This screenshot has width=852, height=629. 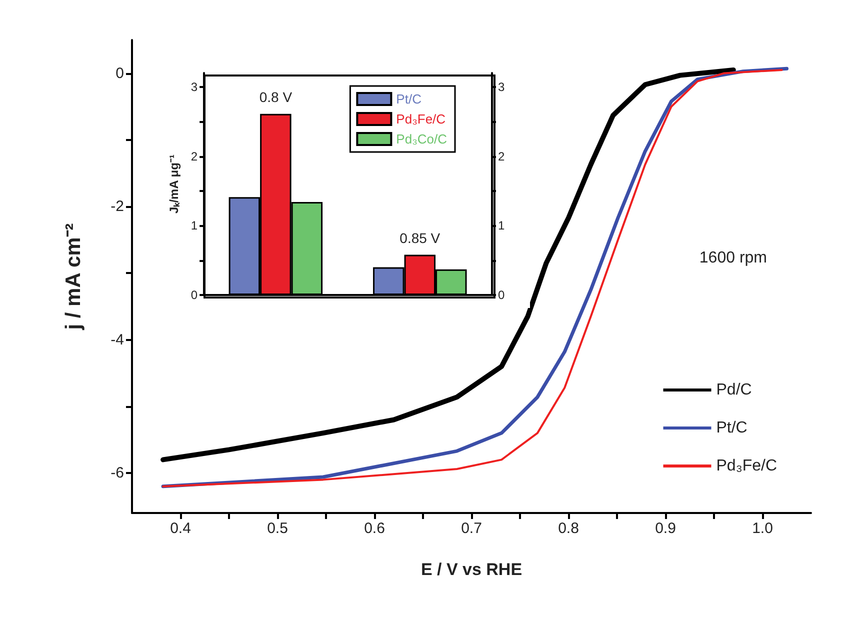 I want to click on x-tick-label: 0.6, so click(x=374, y=528).